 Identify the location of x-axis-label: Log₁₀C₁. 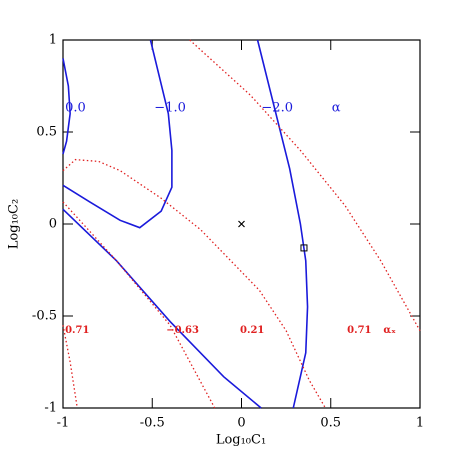
(241, 440).